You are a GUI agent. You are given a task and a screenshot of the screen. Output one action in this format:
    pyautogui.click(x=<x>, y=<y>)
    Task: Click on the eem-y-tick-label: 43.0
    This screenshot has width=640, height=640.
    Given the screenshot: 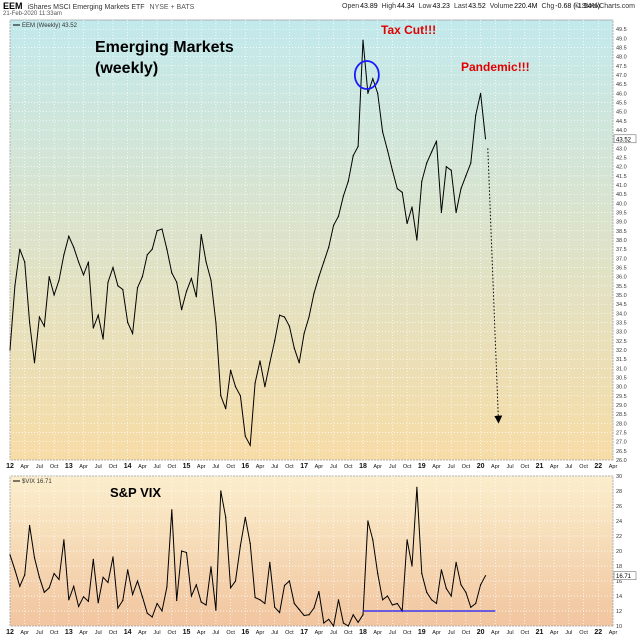 What is the action you would take?
    pyautogui.click(x=621, y=149)
    